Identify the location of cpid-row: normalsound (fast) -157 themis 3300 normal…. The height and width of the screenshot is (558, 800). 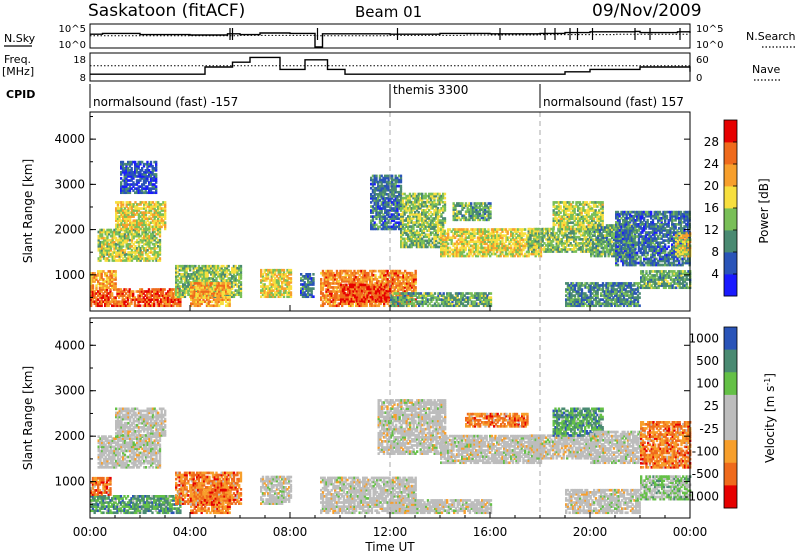
(387, 96).